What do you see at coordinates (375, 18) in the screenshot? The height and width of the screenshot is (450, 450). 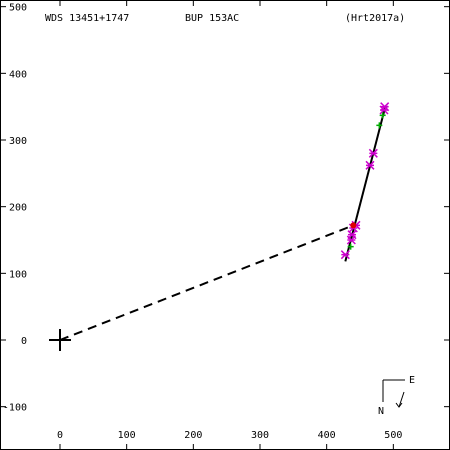 I see `reference-code: (Hrt2017a)` at bounding box center [375, 18].